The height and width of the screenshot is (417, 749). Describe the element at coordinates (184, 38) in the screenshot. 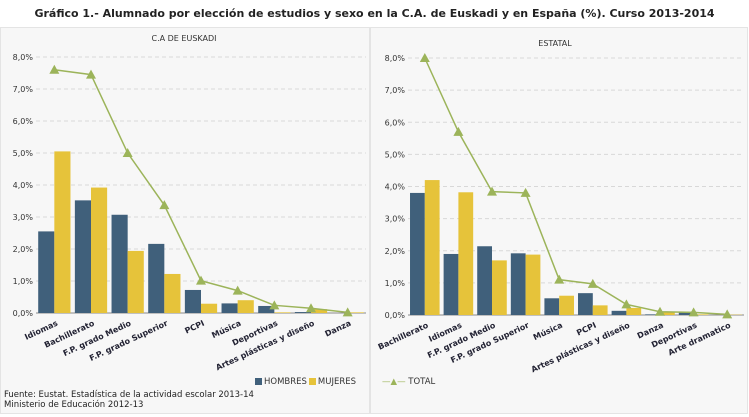

I see `subchart-title: C.A DE EUSKADI` at that location.